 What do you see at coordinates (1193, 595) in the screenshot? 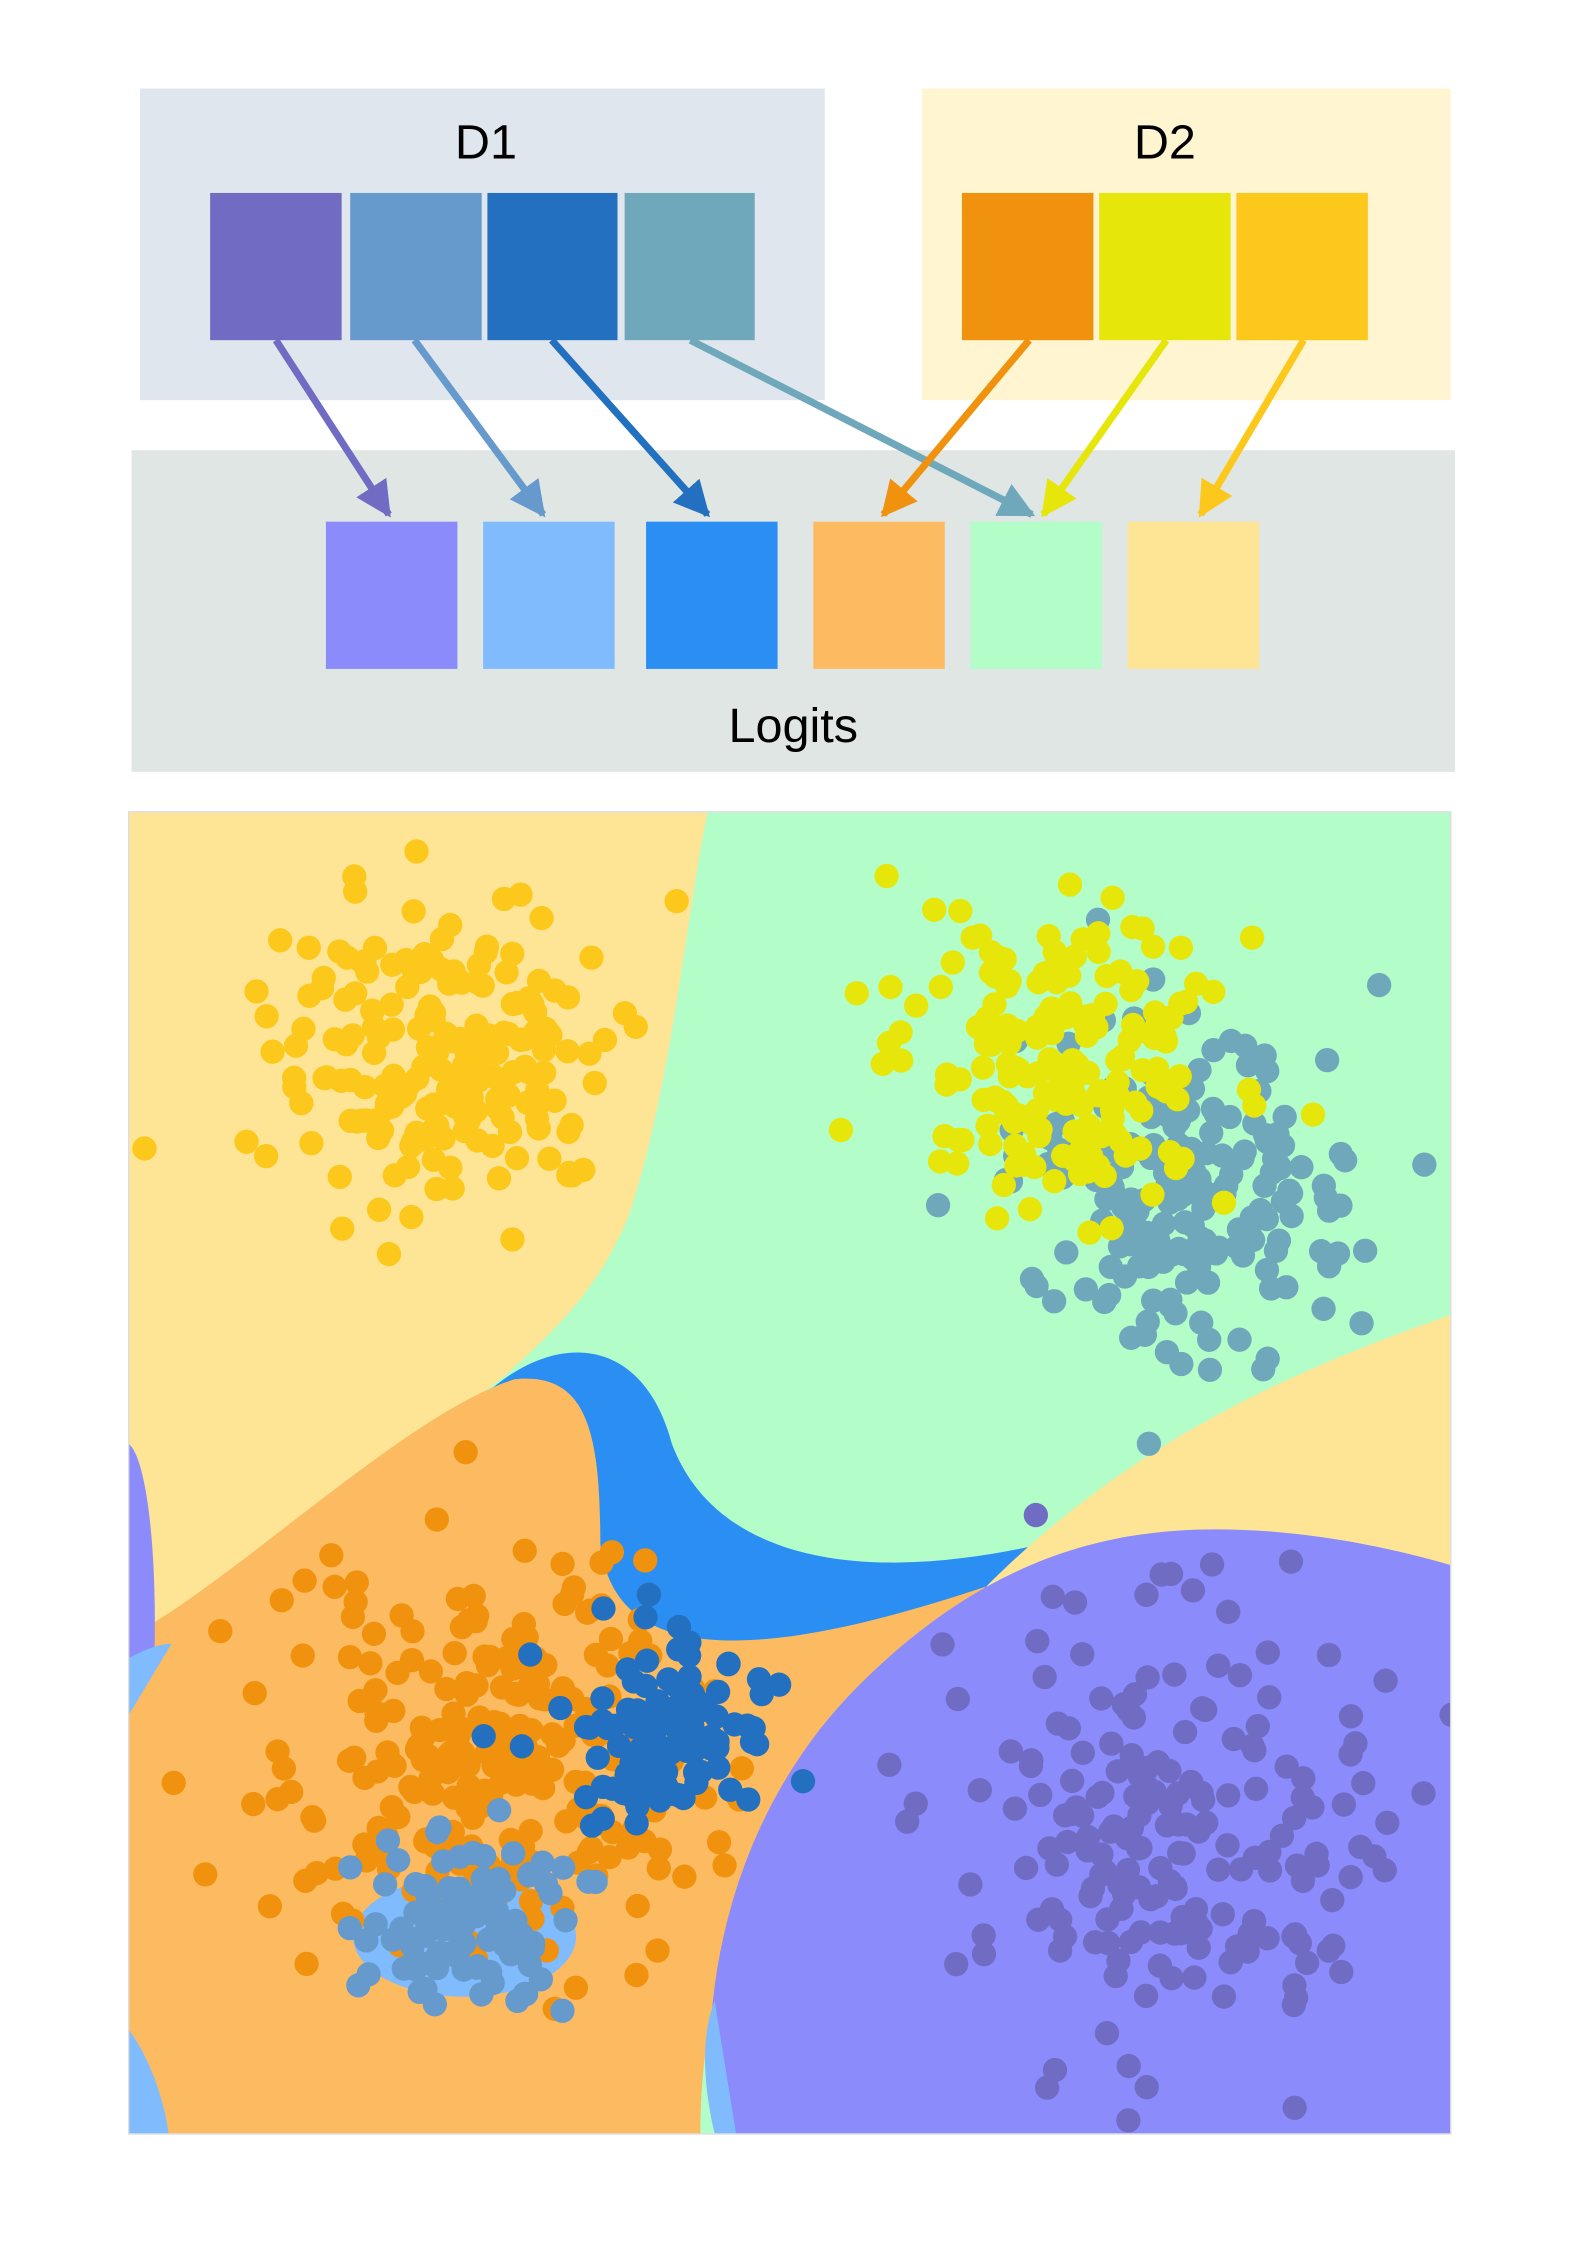
I see `logit-cell` at bounding box center [1193, 595].